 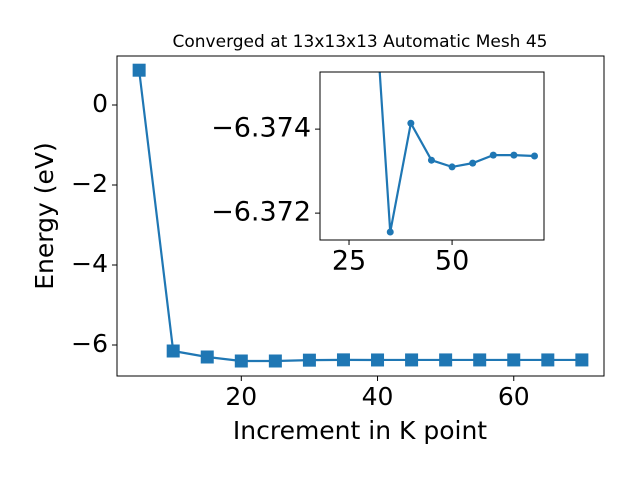 I want to click on chart-title: Converged at 13x13x13 Automatic Mesh 45, so click(x=360, y=42).